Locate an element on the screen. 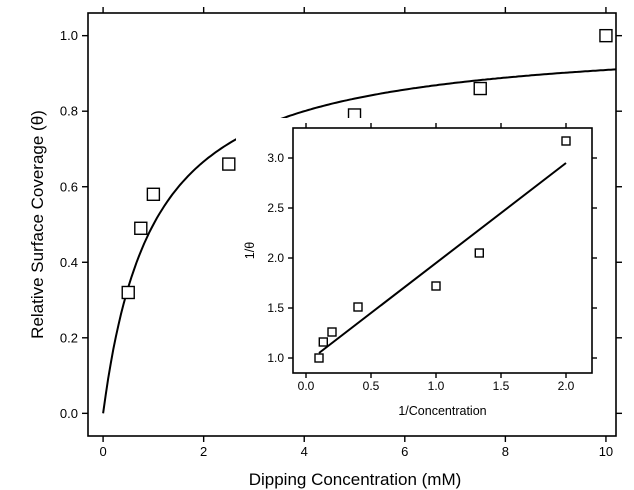 The height and width of the screenshot is (490, 634). inset-y-tick-label: 1.5 is located at coordinates (275, 308).